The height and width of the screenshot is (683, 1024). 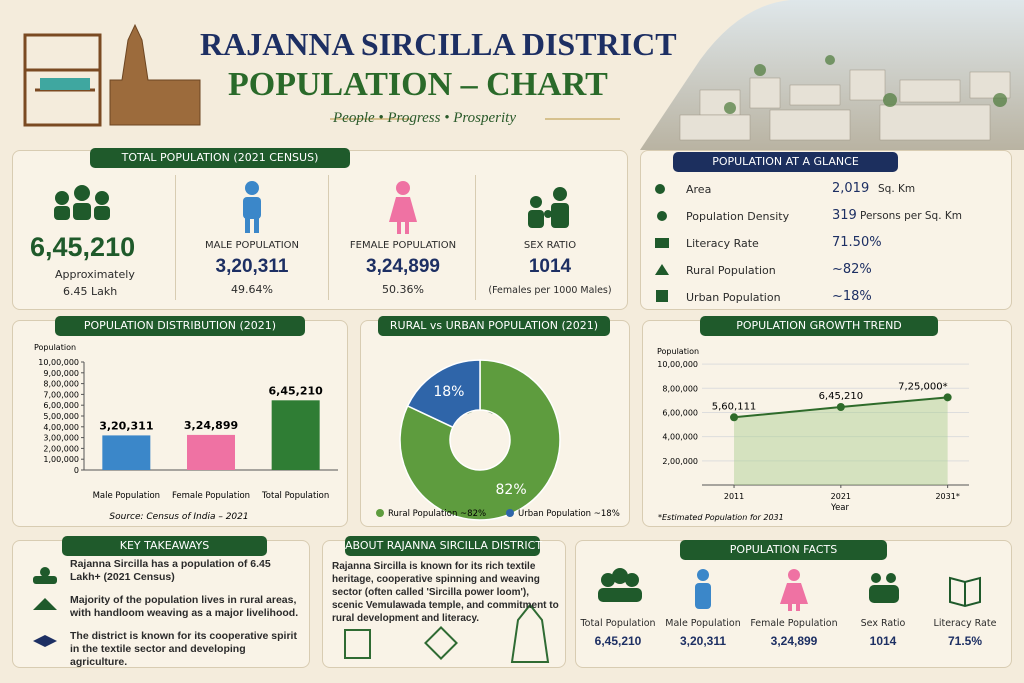 What do you see at coordinates (618, 641) in the screenshot?
I see `fact-value: 6,45,210` at bounding box center [618, 641].